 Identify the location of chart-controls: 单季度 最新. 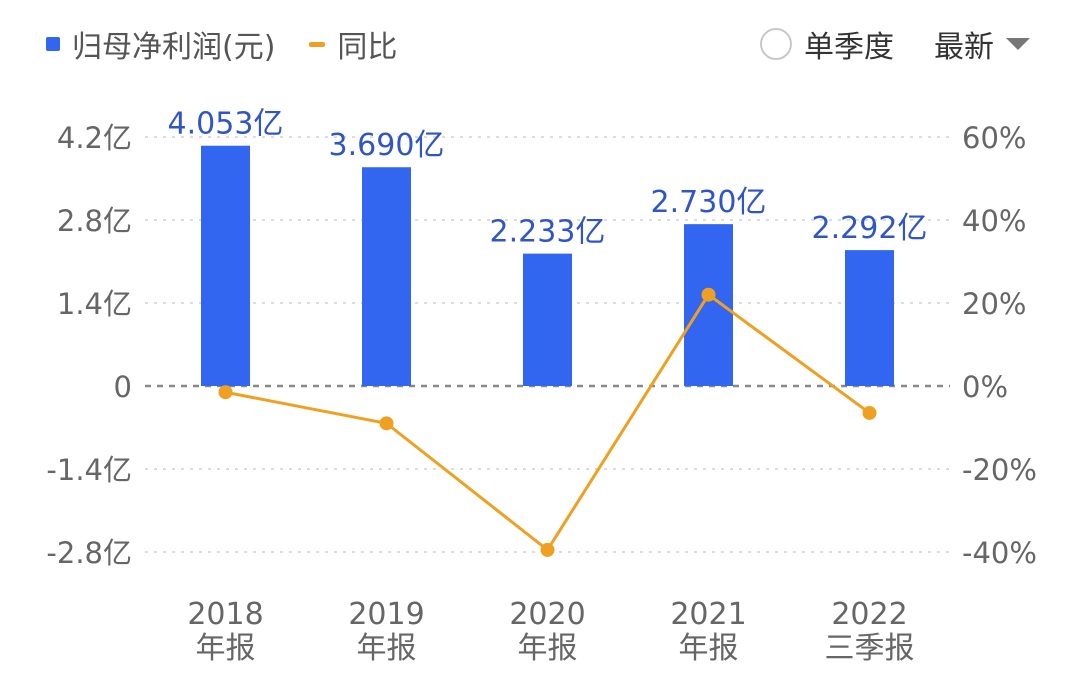
(895, 44).